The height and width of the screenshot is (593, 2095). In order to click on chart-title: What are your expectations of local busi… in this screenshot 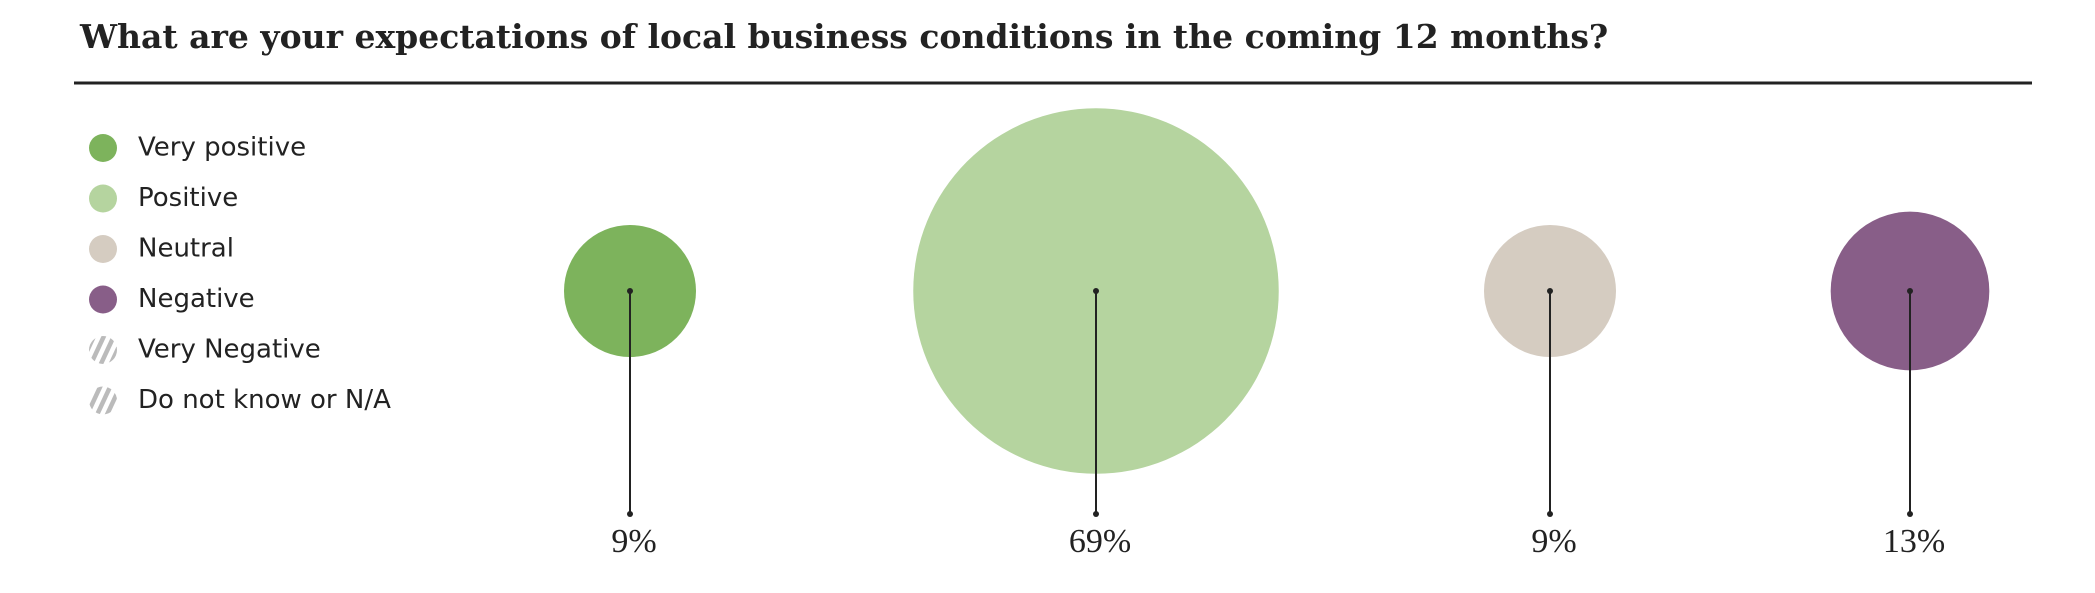, I will do `click(843, 36)`.